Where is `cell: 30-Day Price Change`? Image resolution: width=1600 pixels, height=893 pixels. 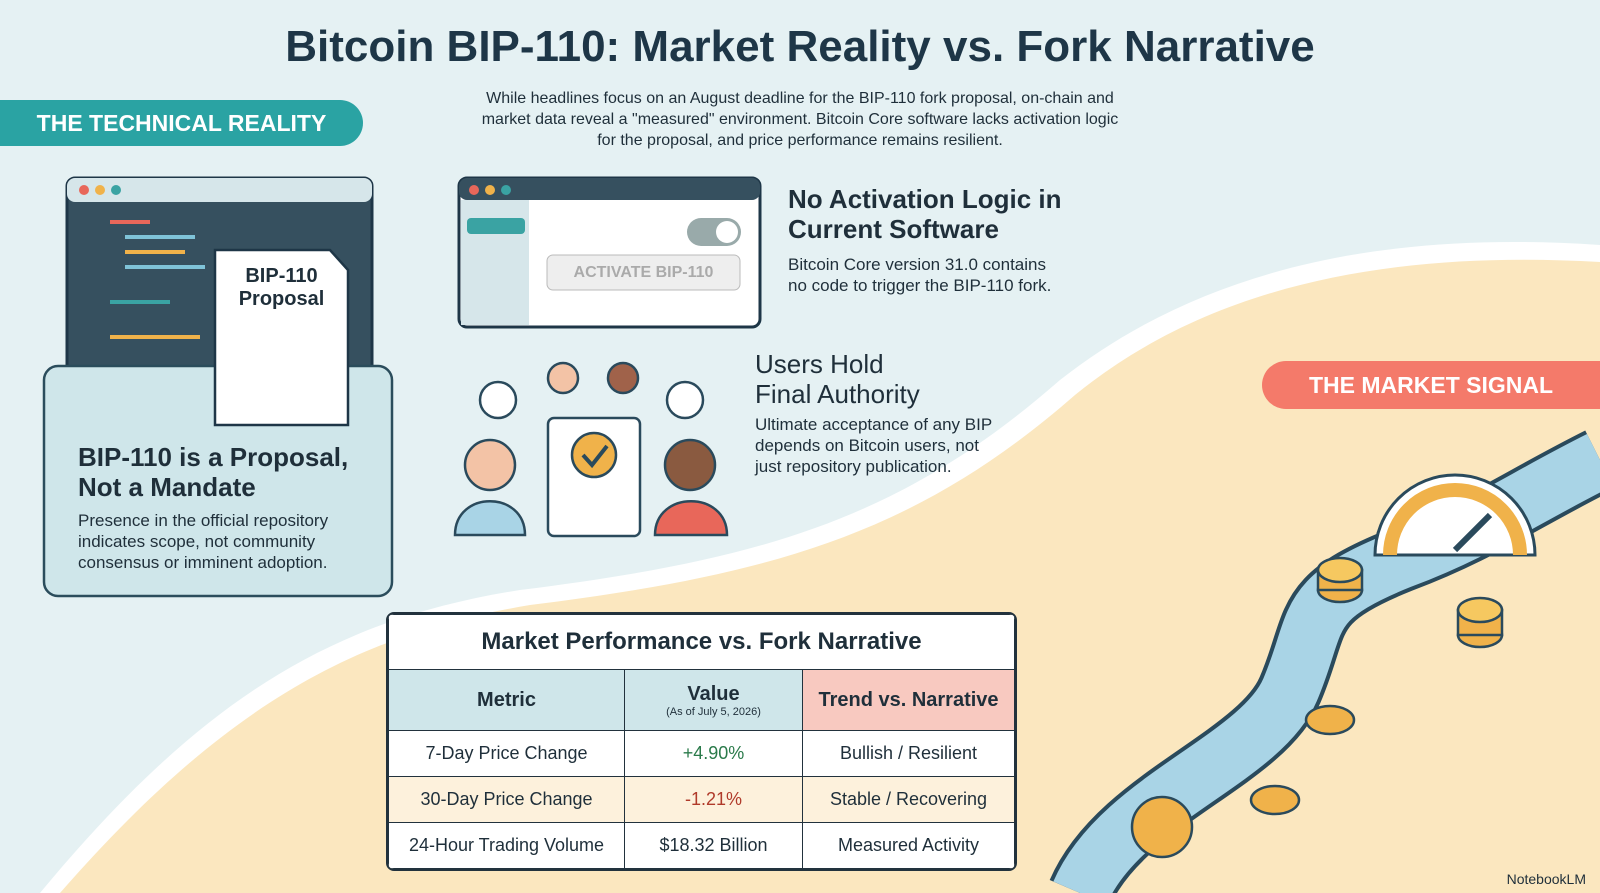 cell: 30-Day Price Change is located at coordinates (506, 799).